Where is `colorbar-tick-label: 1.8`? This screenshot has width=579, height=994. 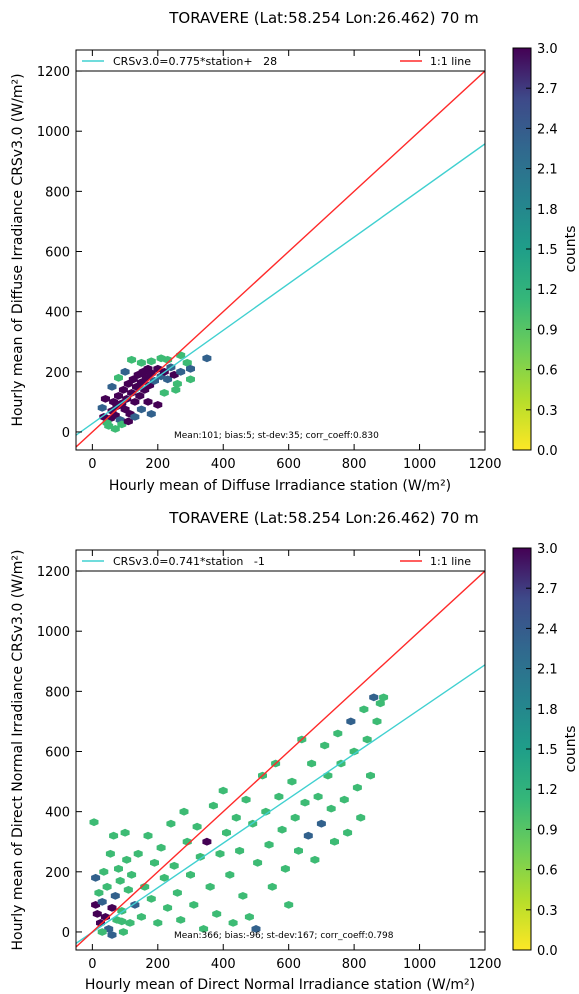 colorbar-tick-label: 1.8 is located at coordinates (547, 710).